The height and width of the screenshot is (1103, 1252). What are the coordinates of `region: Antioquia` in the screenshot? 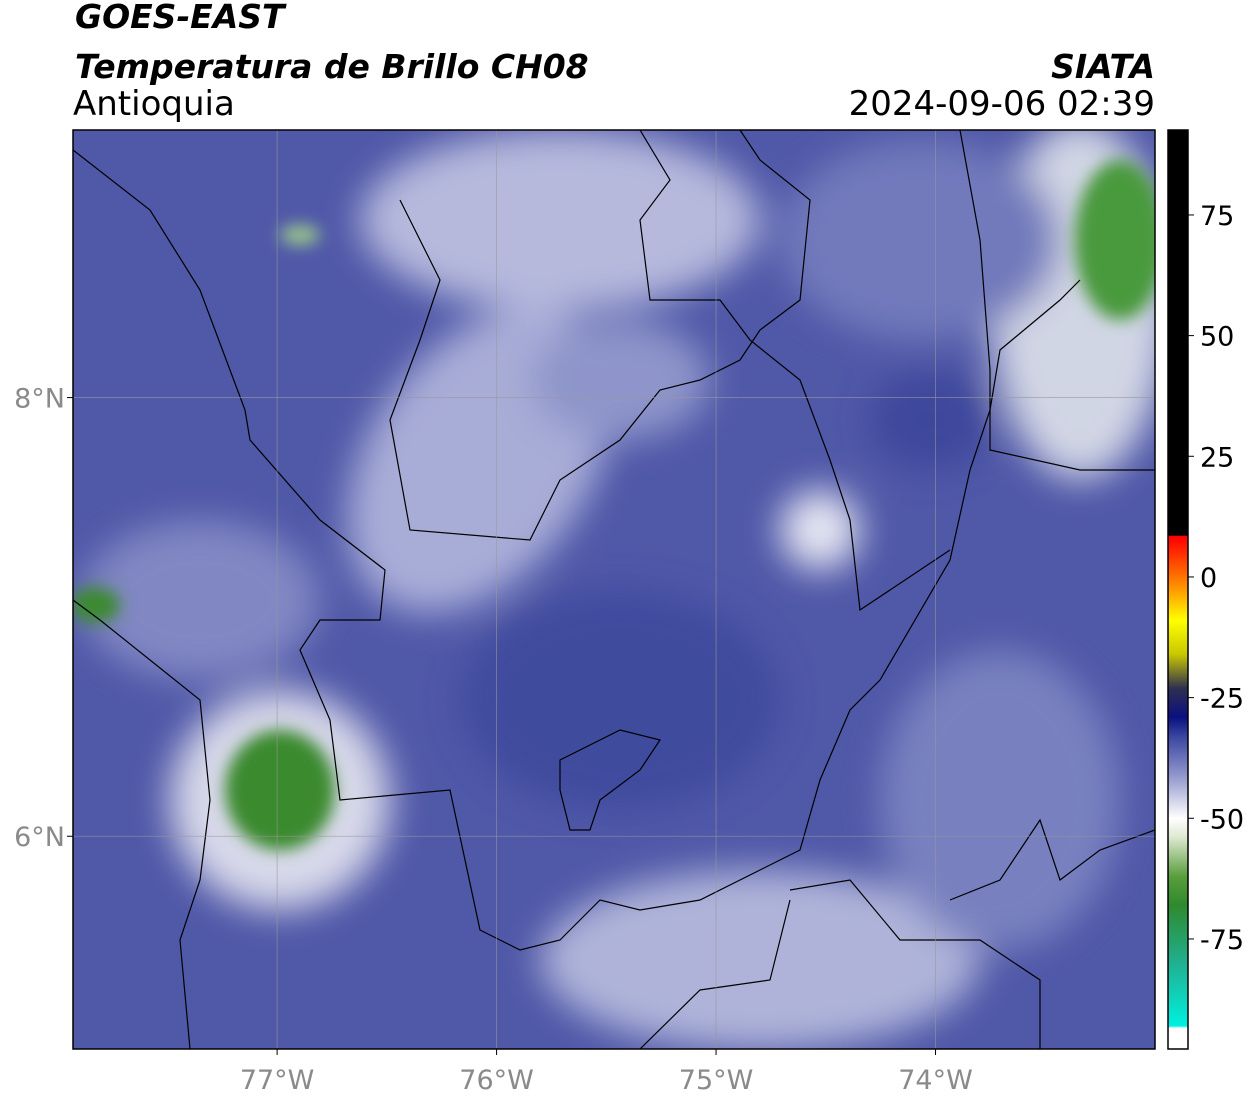 It's located at (154, 104).